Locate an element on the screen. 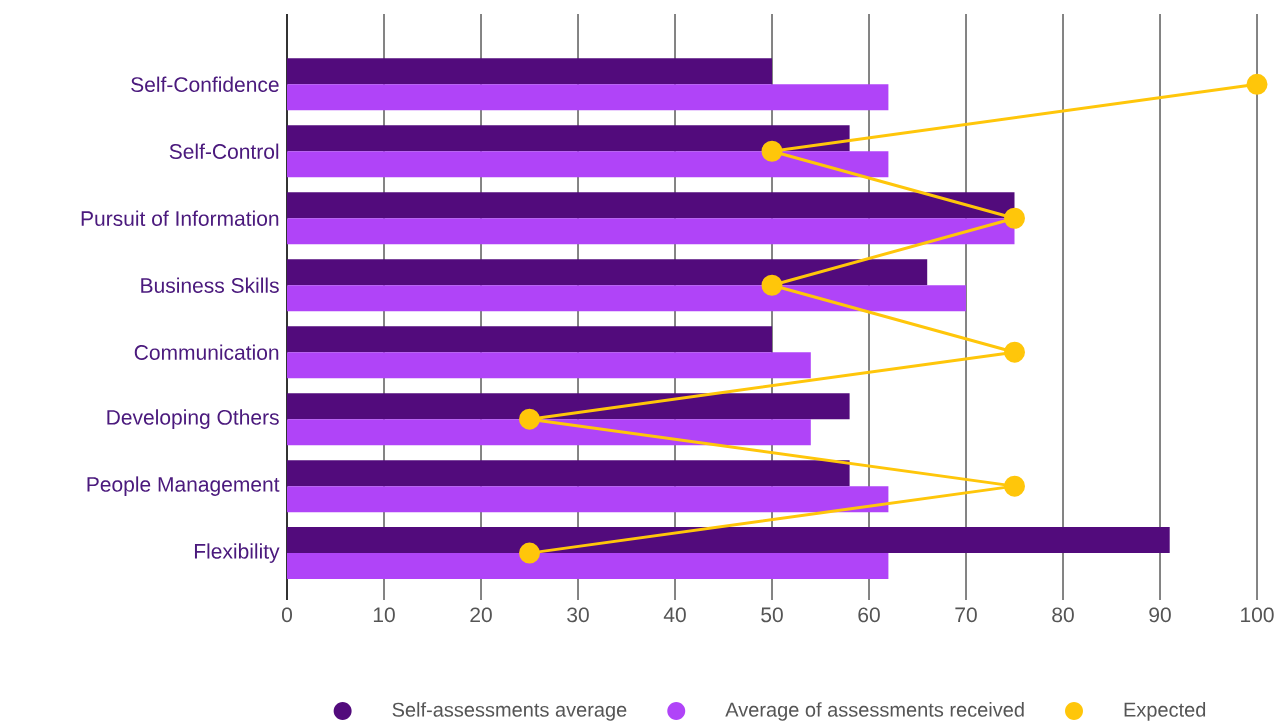 Image resolution: width=1288 pixels, height=728 pixels. x-tick-label: 60 is located at coordinates (869, 615).